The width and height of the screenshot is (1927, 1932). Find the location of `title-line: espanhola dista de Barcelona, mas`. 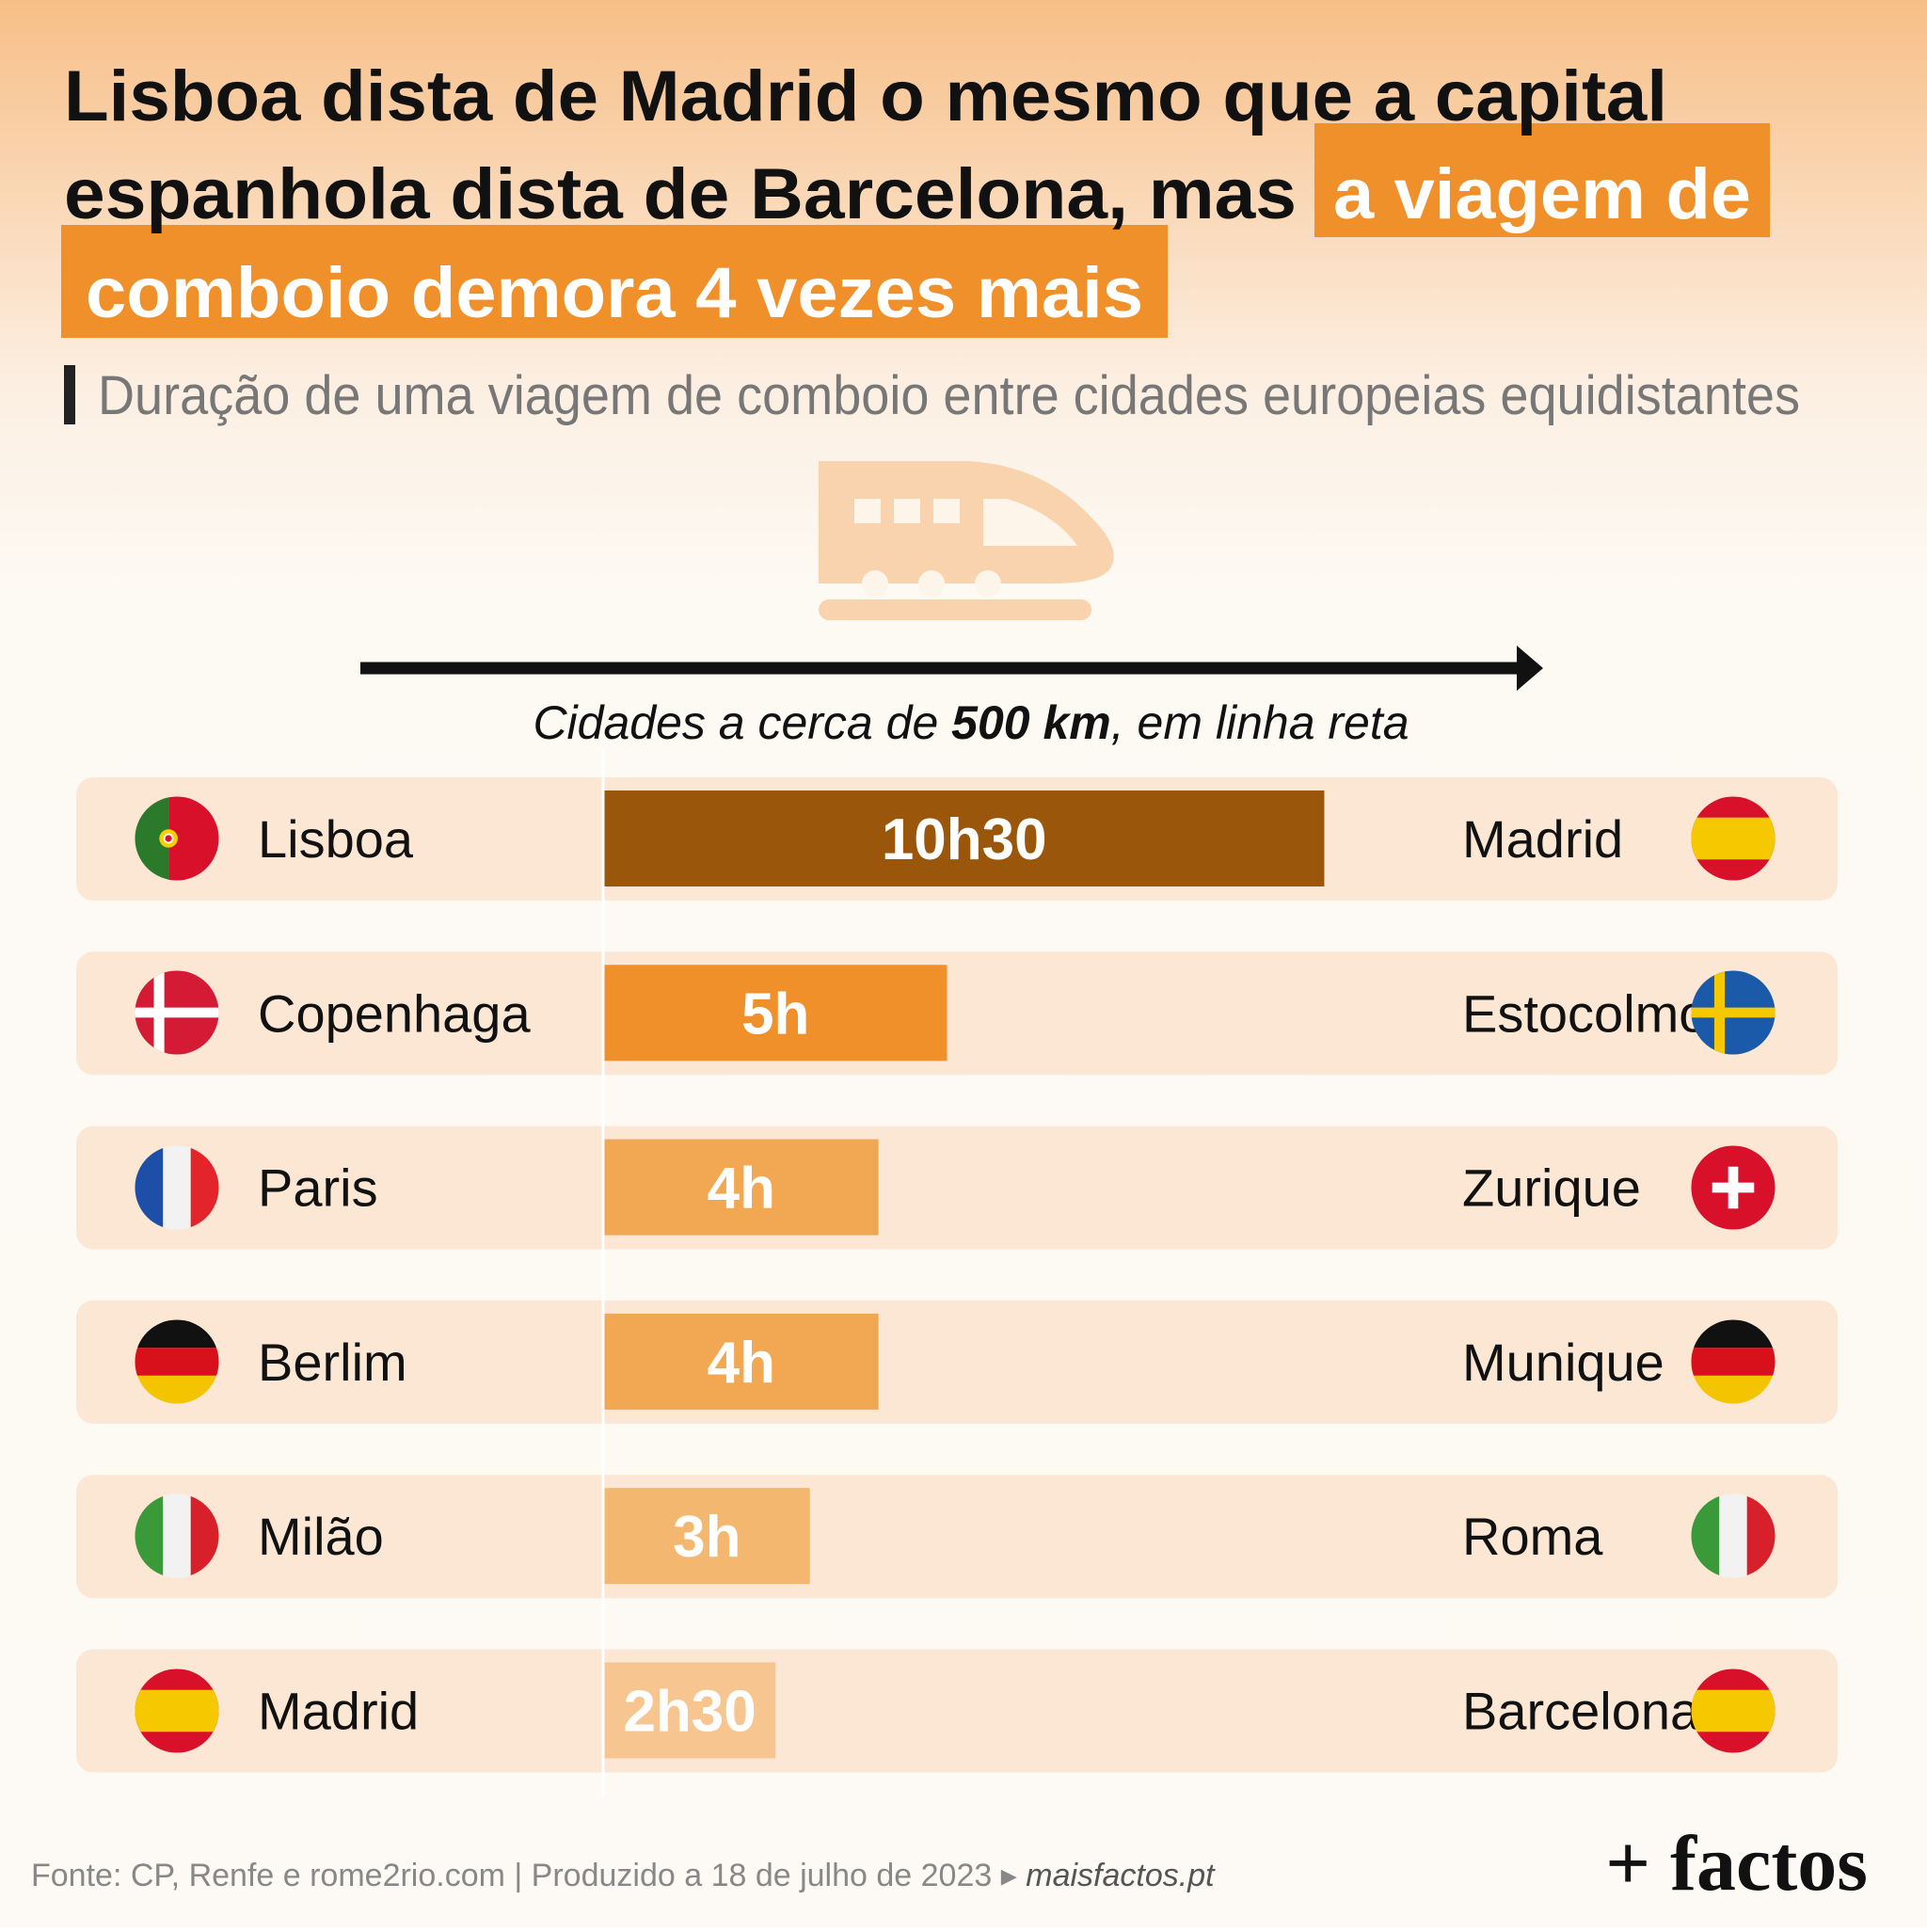

title-line: espanhola dista de Barcelona, mas is located at coordinates (680, 194).